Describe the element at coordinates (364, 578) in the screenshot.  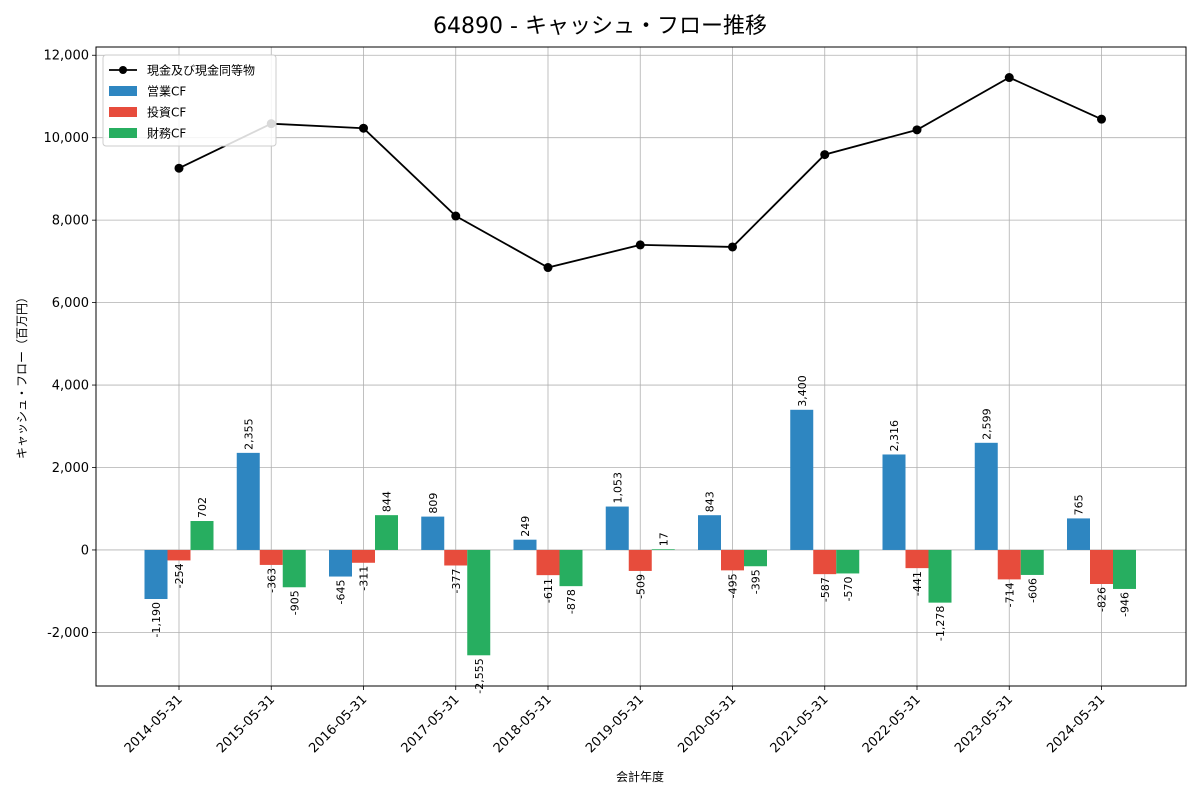
I see `bar-value-label: -311` at that location.